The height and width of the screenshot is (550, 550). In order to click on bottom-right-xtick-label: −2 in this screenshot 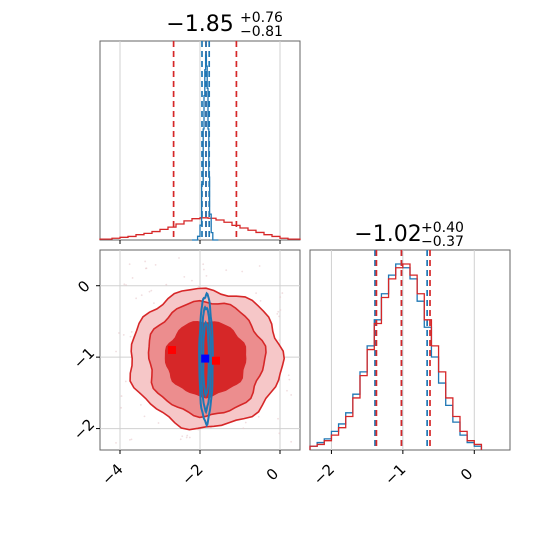, I will do `click(324, 474)`.